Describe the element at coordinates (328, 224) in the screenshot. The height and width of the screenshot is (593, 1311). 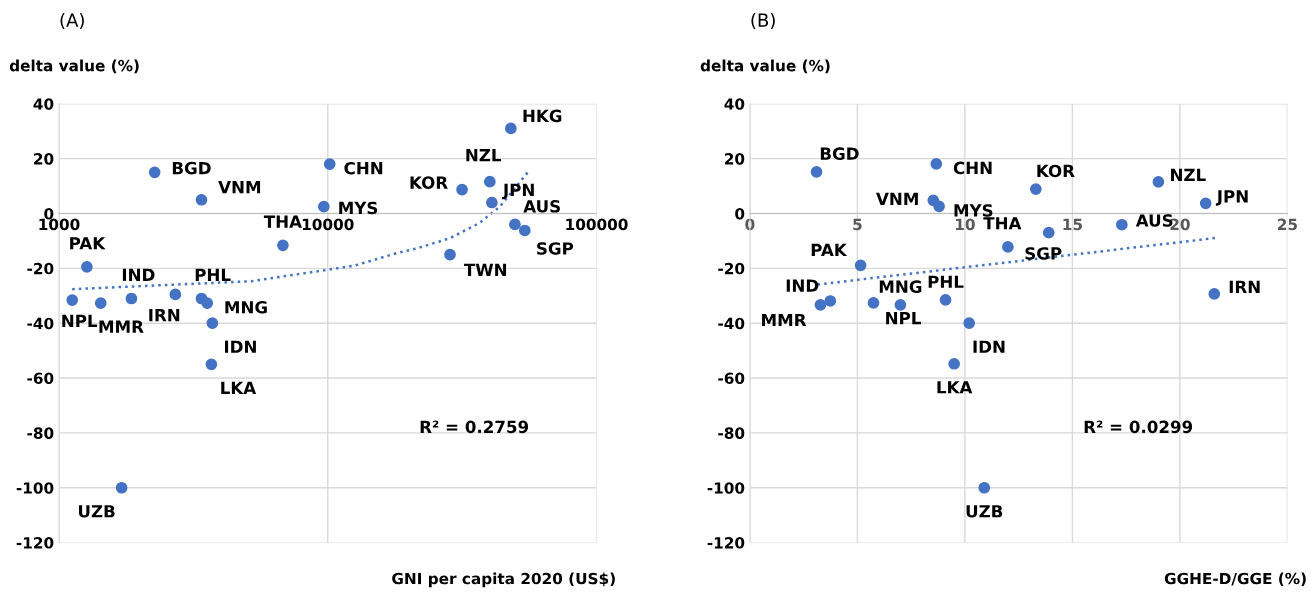
I see `x-tick-label: 10000` at that location.